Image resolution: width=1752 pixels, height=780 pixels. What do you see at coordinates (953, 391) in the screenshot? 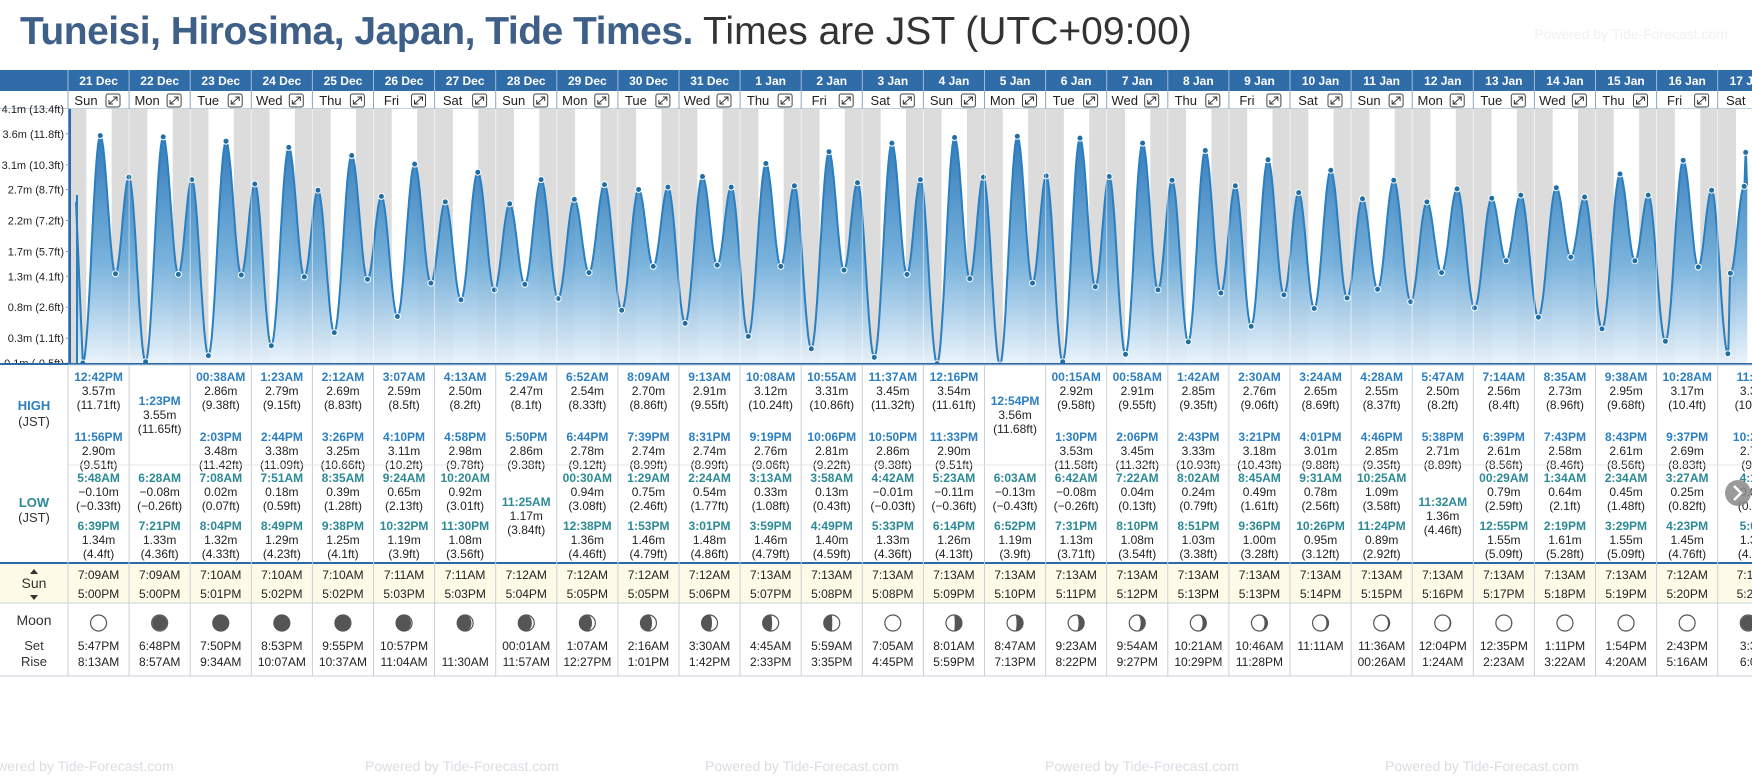
I see `high-tide-height-m: 3.54m` at bounding box center [953, 391].